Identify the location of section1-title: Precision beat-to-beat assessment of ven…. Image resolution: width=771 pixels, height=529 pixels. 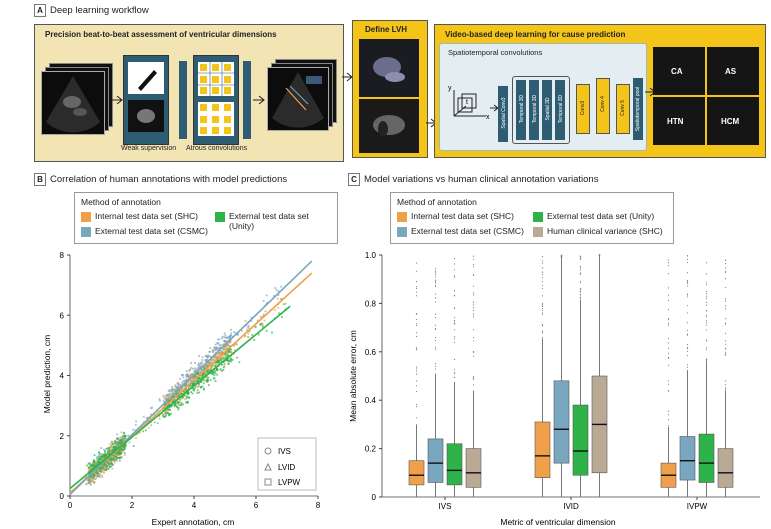
(161, 34).